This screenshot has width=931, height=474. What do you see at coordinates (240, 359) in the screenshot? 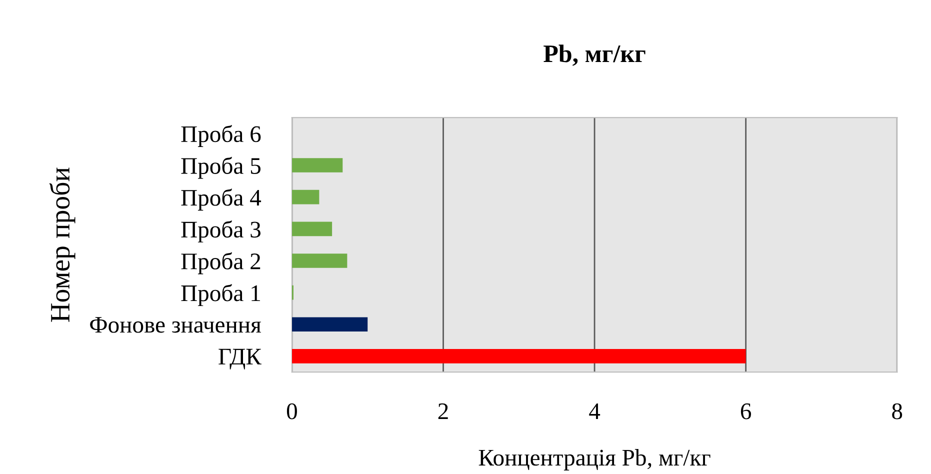
I see `y-tick-label: ГДК` at bounding box center [240, 359].